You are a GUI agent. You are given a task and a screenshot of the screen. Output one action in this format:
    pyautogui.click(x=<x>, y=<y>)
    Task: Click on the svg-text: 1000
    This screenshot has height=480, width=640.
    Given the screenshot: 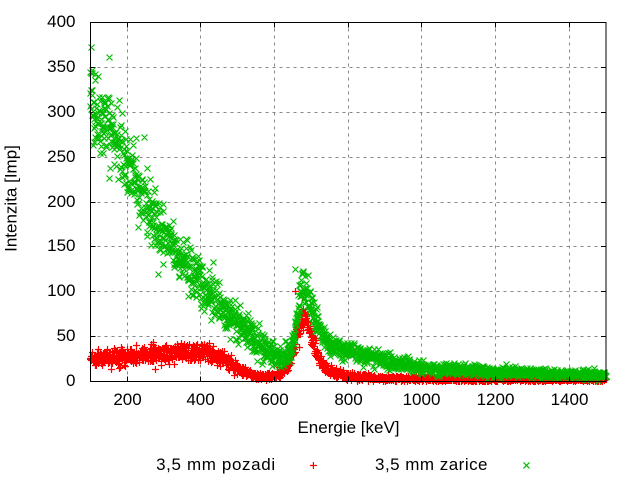 What is the action you would take?
    pyautogui.click(x=422, y=399)
    